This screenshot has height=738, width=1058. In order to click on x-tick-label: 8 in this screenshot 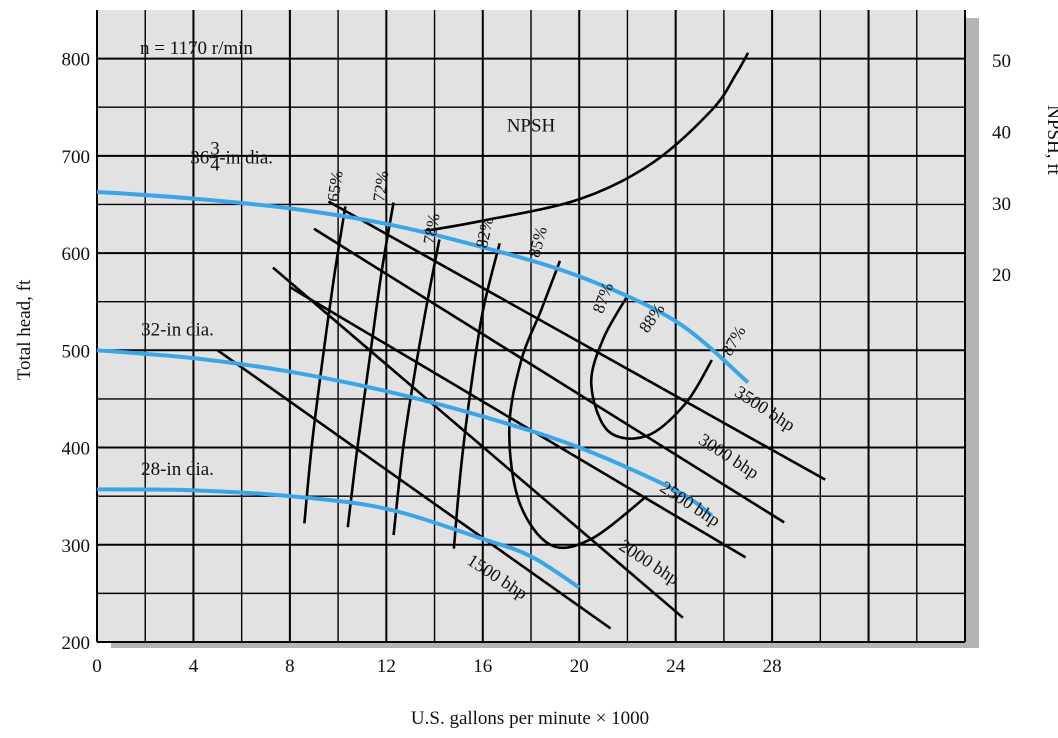, I will do `click(290, 666)`.